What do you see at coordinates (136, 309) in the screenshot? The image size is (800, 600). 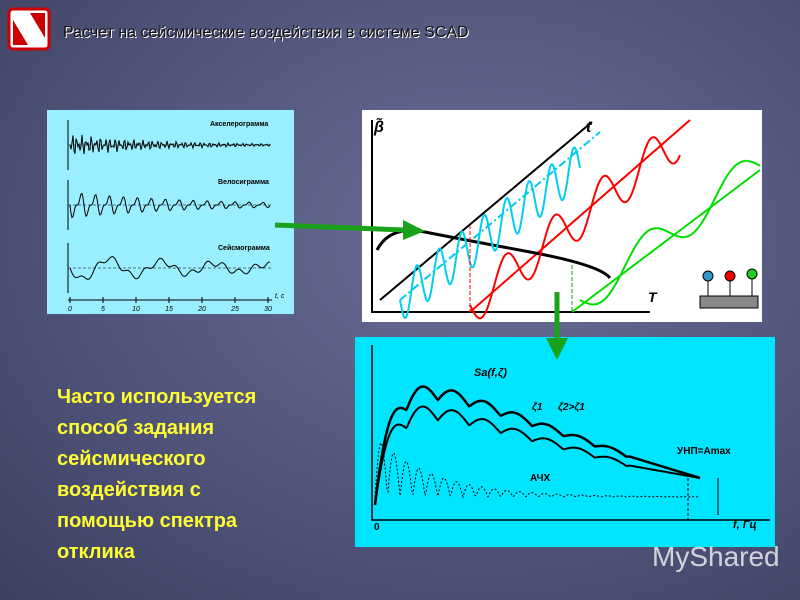 I see `tick-label: 10` at bounding box center [136, 309].